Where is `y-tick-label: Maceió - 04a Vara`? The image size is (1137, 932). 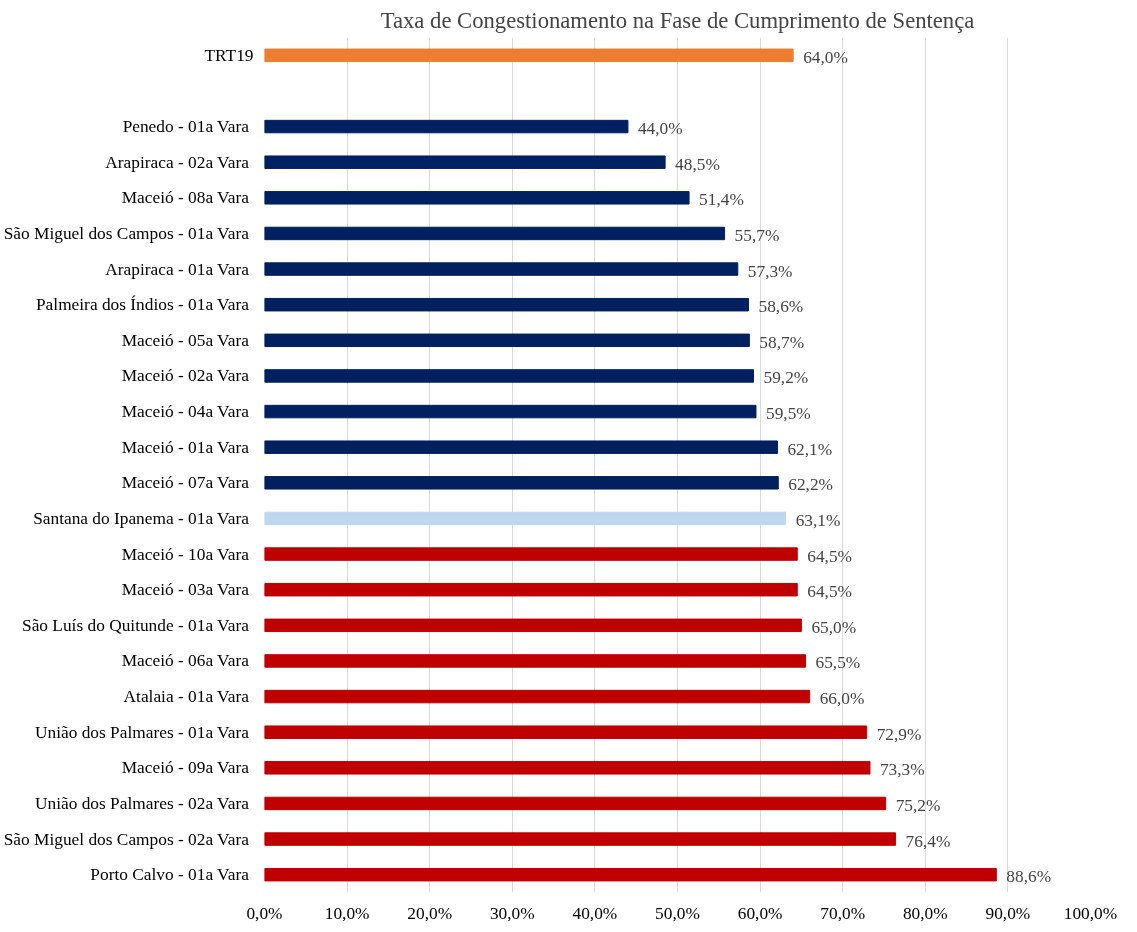 y-tick-label: Maceió - 04a Vara is located at coordinates (185, 412).